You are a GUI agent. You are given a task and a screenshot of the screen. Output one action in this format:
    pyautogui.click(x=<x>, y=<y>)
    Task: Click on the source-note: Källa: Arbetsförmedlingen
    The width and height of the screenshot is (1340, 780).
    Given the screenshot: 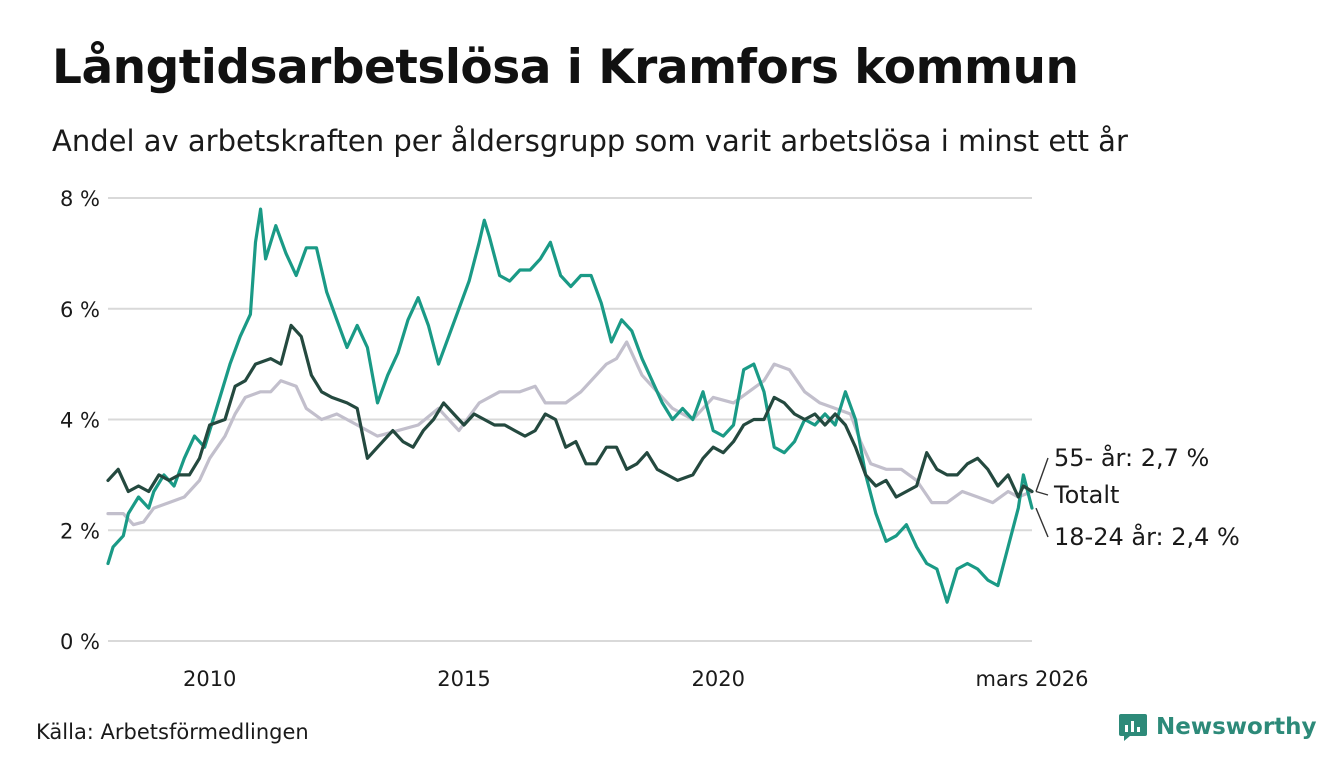 What is the action you would take?
    pyautogui.click(x=172, y=732)
    